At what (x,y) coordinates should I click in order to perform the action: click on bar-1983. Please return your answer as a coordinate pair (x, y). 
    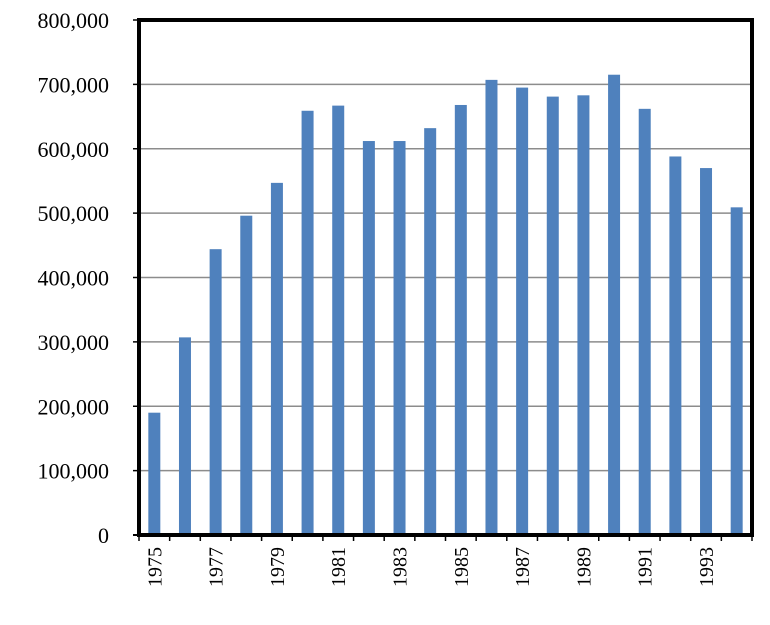
    Looking at the image, I should click on (399, 338).